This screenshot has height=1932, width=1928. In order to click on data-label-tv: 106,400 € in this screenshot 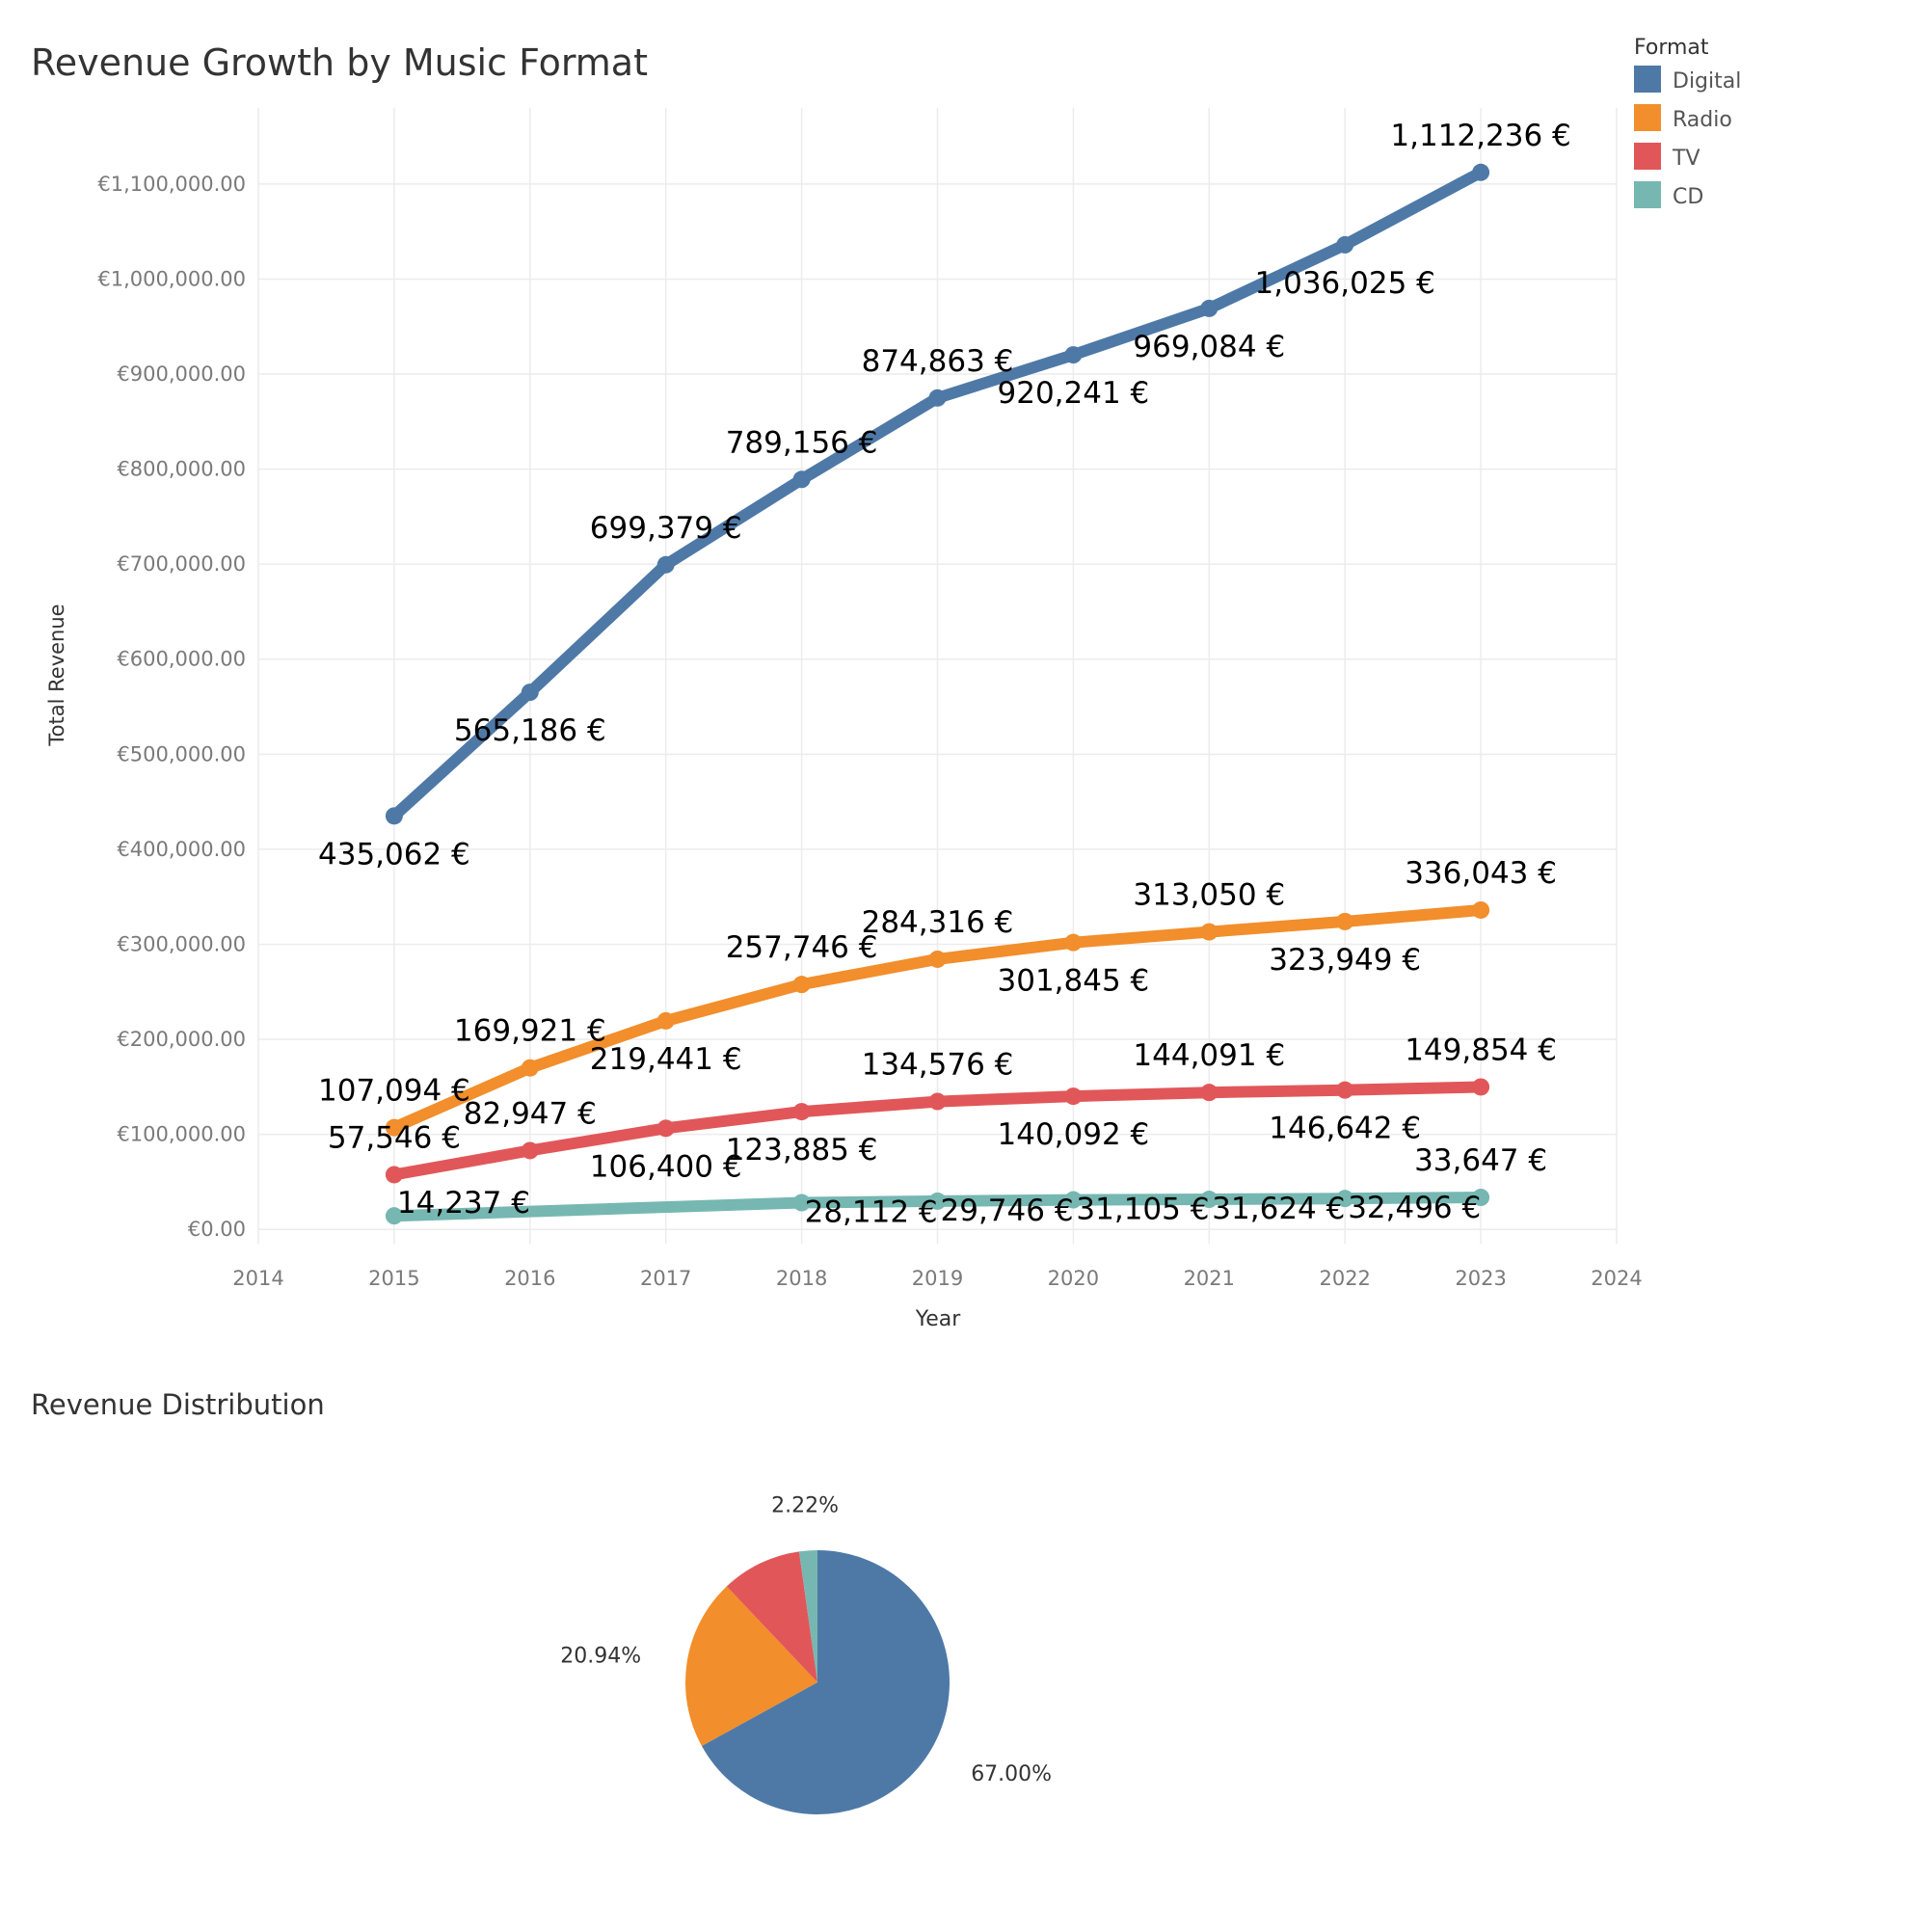, I will do `click(666, 1167)`.